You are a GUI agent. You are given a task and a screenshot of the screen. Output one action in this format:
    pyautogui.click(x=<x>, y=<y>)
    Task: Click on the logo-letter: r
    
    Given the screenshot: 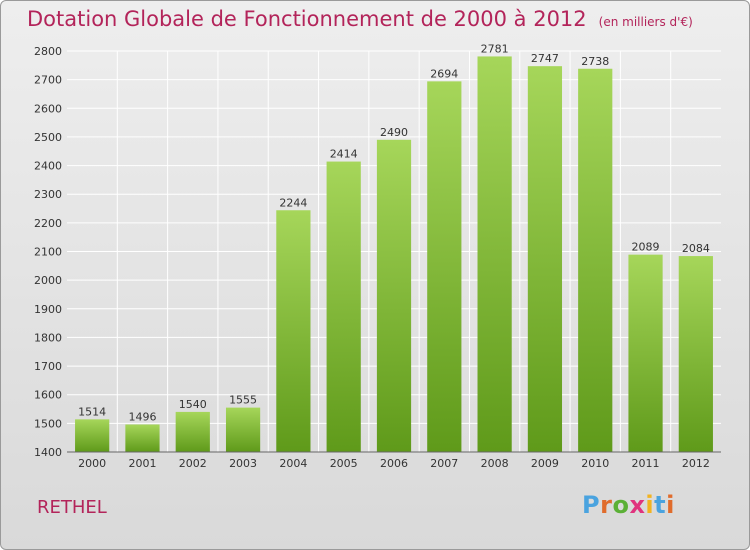 What is the action you would take?
    pyautogui.click(x=606, y=505)
    